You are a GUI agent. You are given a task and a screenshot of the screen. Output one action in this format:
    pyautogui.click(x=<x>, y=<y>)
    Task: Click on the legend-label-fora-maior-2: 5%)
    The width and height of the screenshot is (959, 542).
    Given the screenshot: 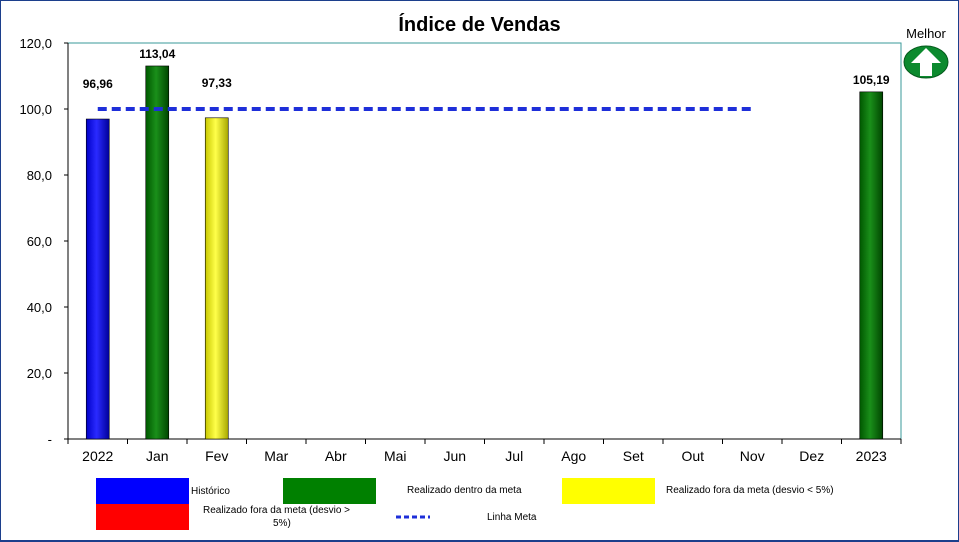 What is the action you would take?
    pyautogui.click(x=282, y=523)
    